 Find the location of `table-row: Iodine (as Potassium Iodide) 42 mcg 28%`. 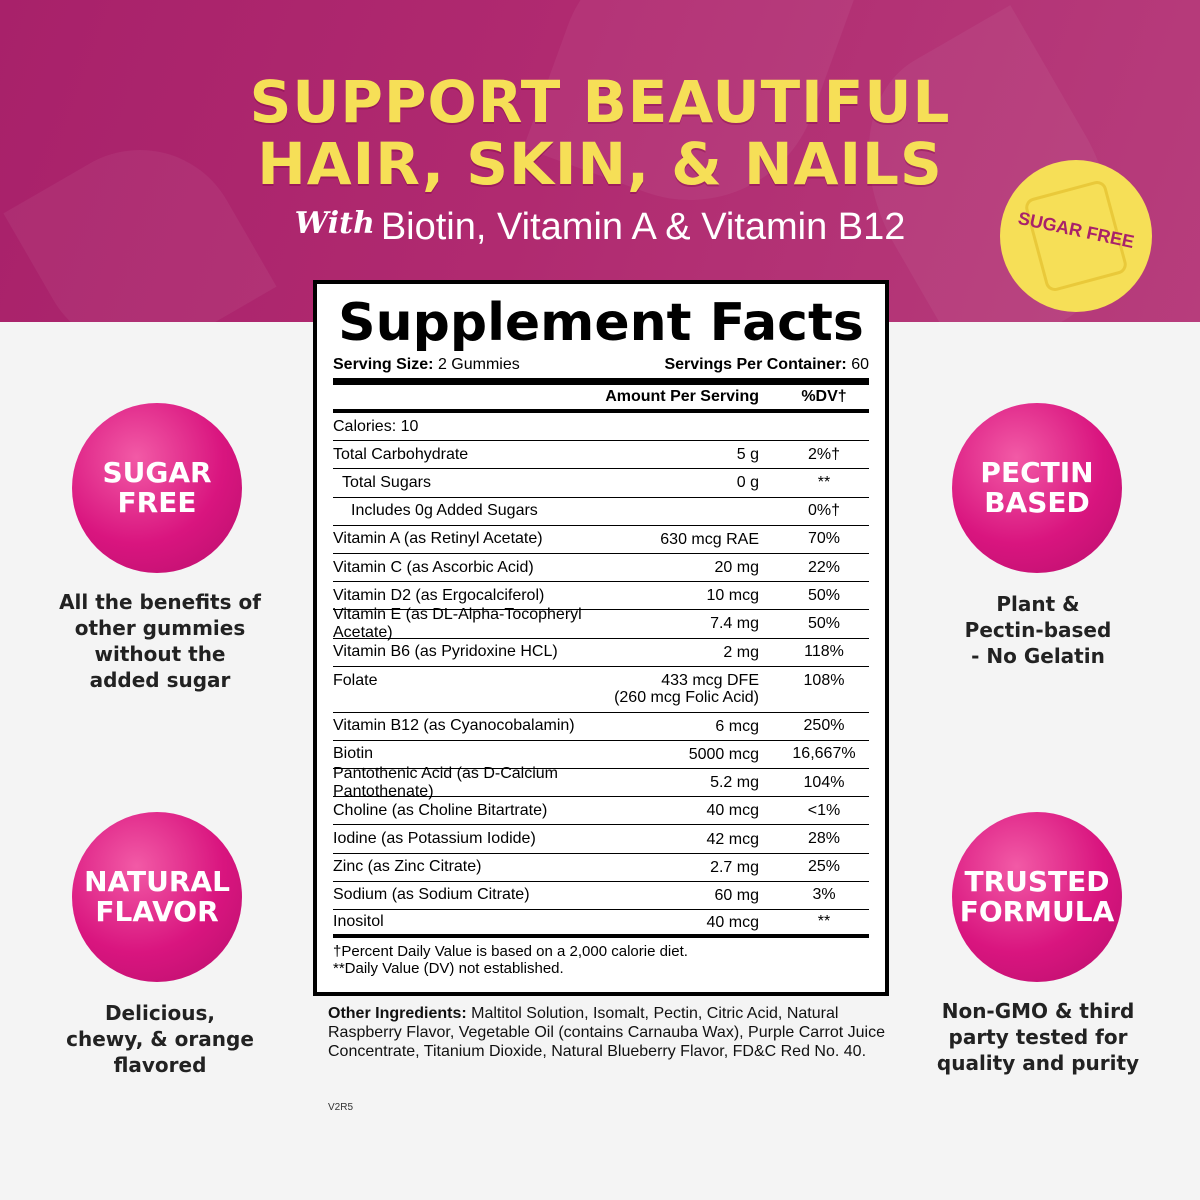

table-row: Iodine (as Potassium Iodide) 42 mcg 28% is located at coordinates (601, 839).